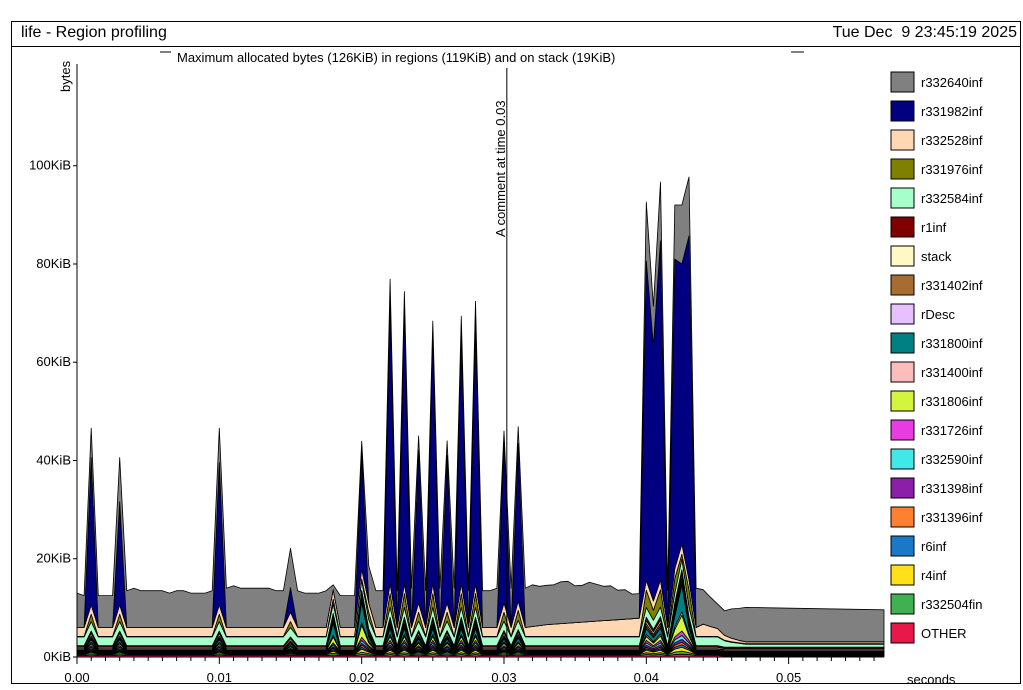 The height and width of the screenshot is (690, 1023). What do you see at coordinates (934, 227) in the screenshot?
I see `legend-label-r1inf: r1inf` at bounding box center [934, 227].